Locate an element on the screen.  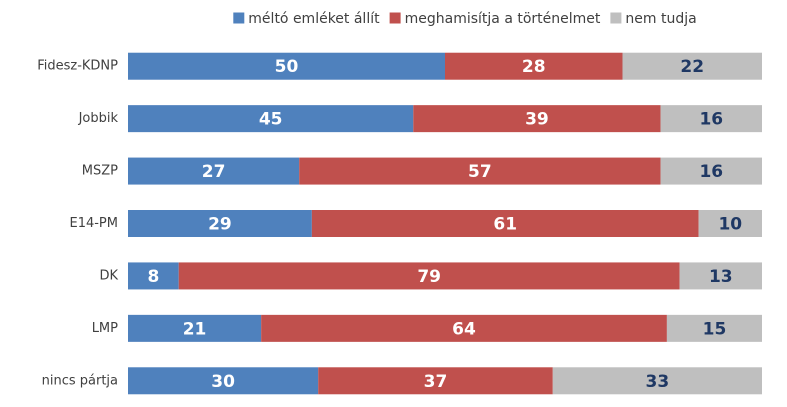
data-label: 39 is located at coordinates (537, 120).